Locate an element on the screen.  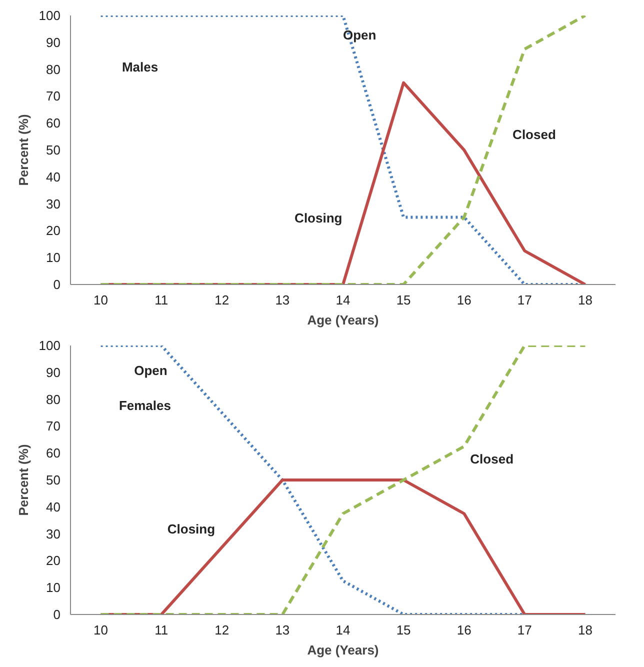
annotation: Males is located at coordinates (140, 67).